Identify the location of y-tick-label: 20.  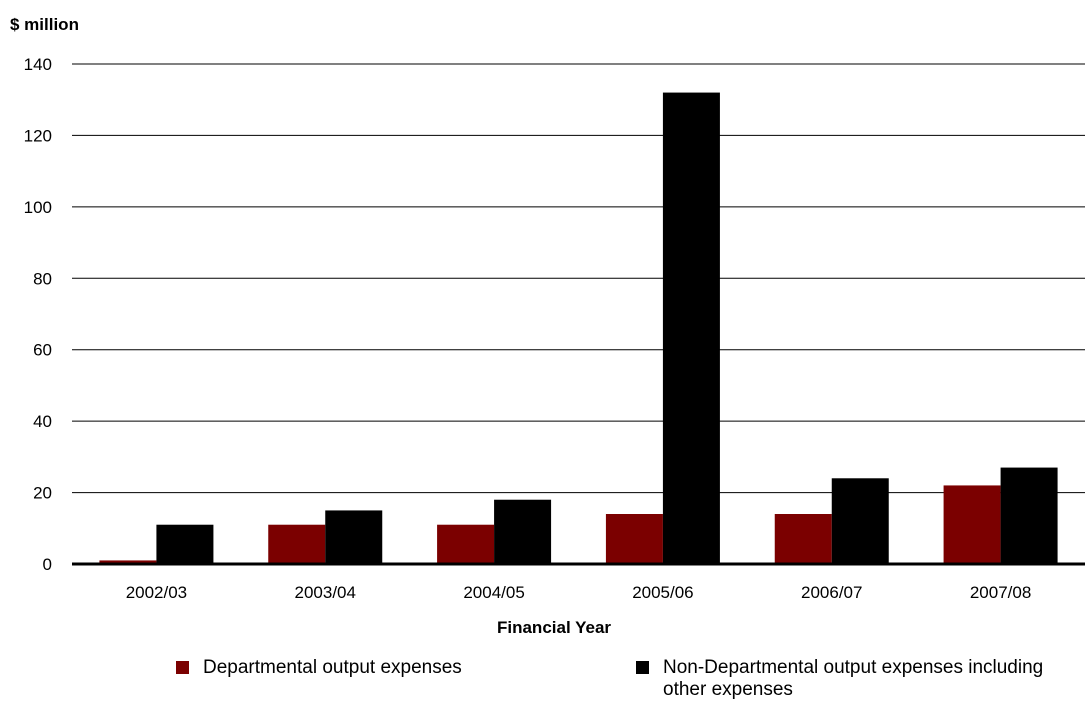
(42, 493).